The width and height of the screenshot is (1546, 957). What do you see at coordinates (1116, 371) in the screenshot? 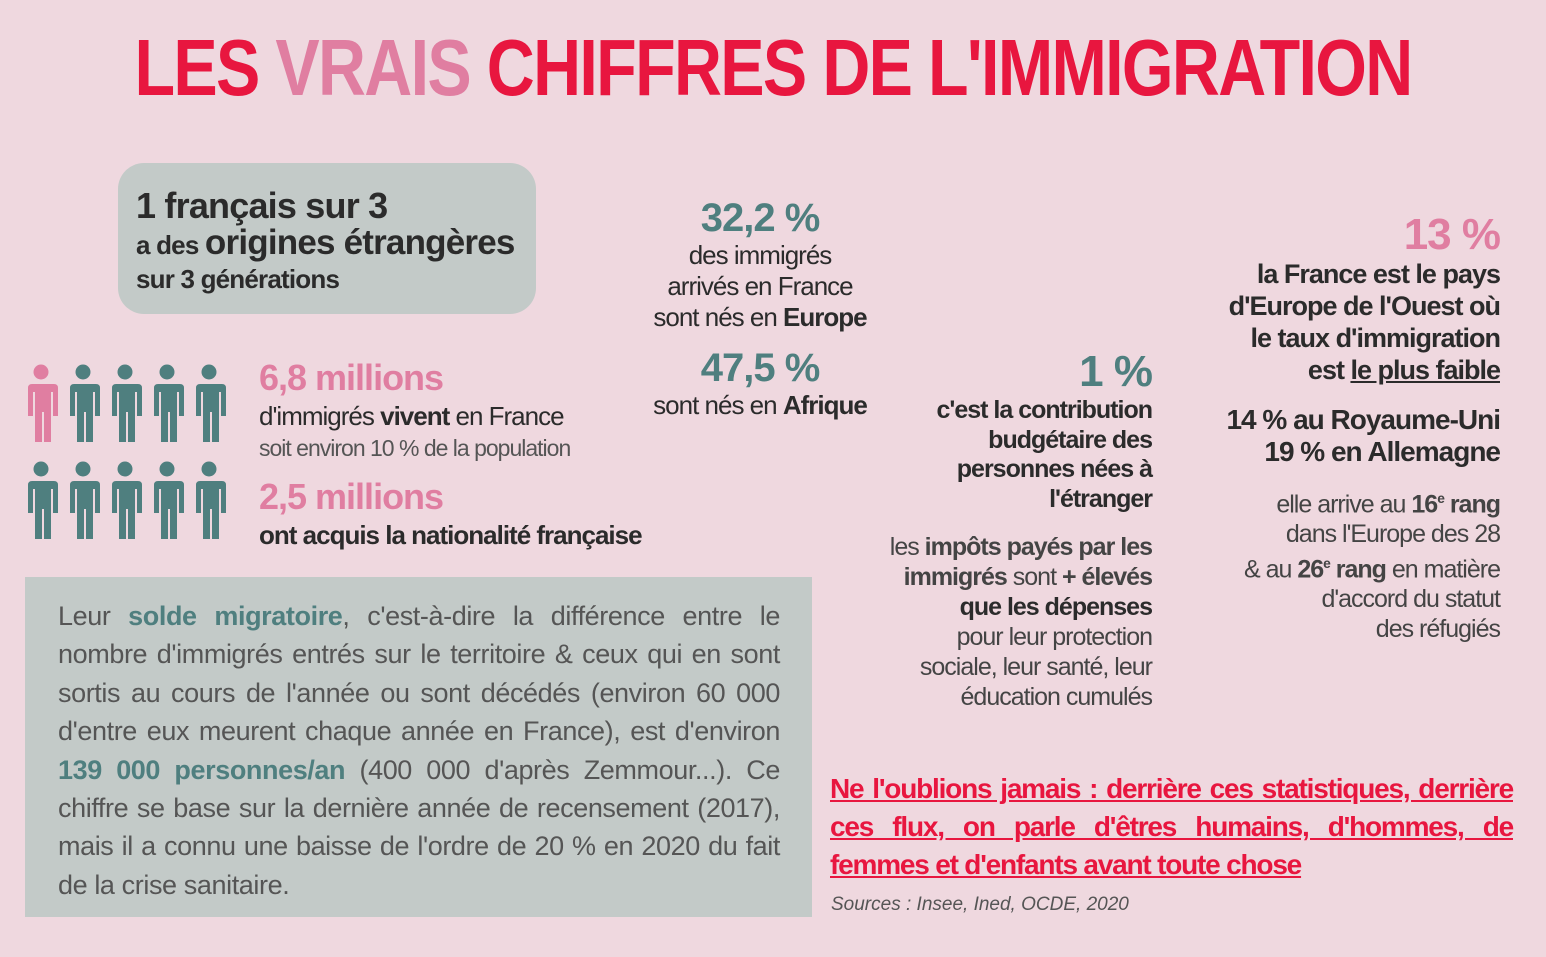
I see `stat-value: 1 %` at bounding box center [1116, 371].